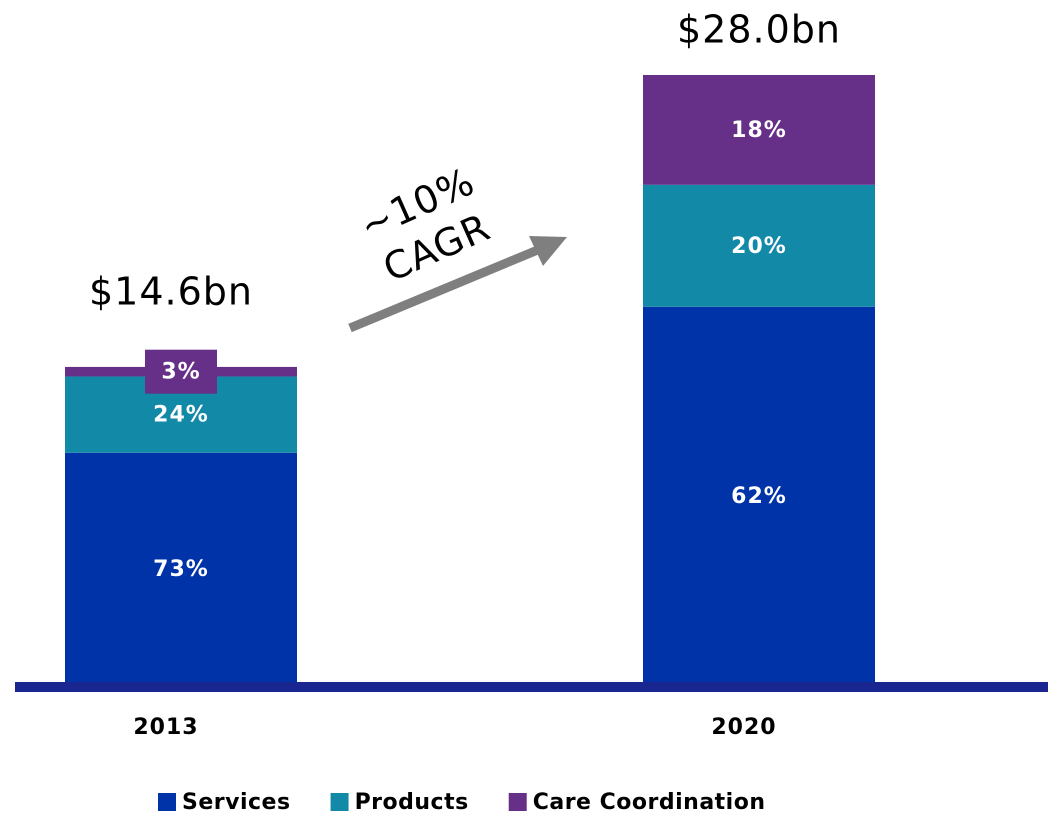 The width and height of the screenshot is (1053, 815). What do you see at coordinates (171, 291) in the screenshot?
I see `total-label: $14.6bn` at bounding box center [171, 291].